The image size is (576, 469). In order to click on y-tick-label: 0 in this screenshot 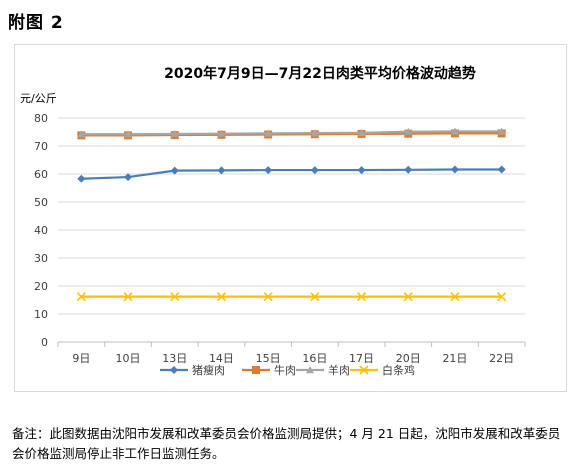, I will do `click(44, 342)`.